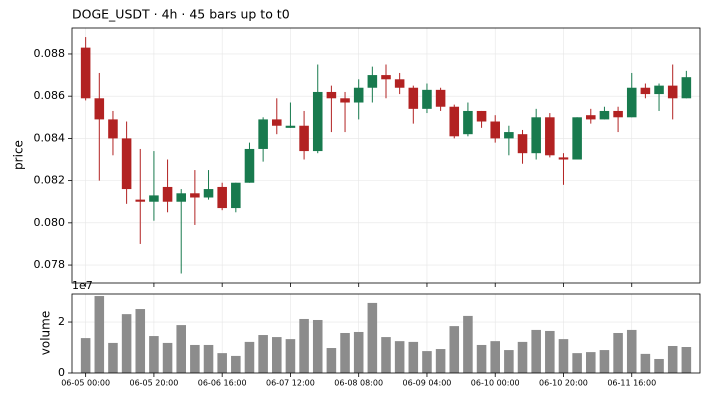 This screenshot has height=400, width=708. Describe the element at coordinates (358, 383) in the screenshot. I see `x-tick-label: 06-08 08:00` at that location.